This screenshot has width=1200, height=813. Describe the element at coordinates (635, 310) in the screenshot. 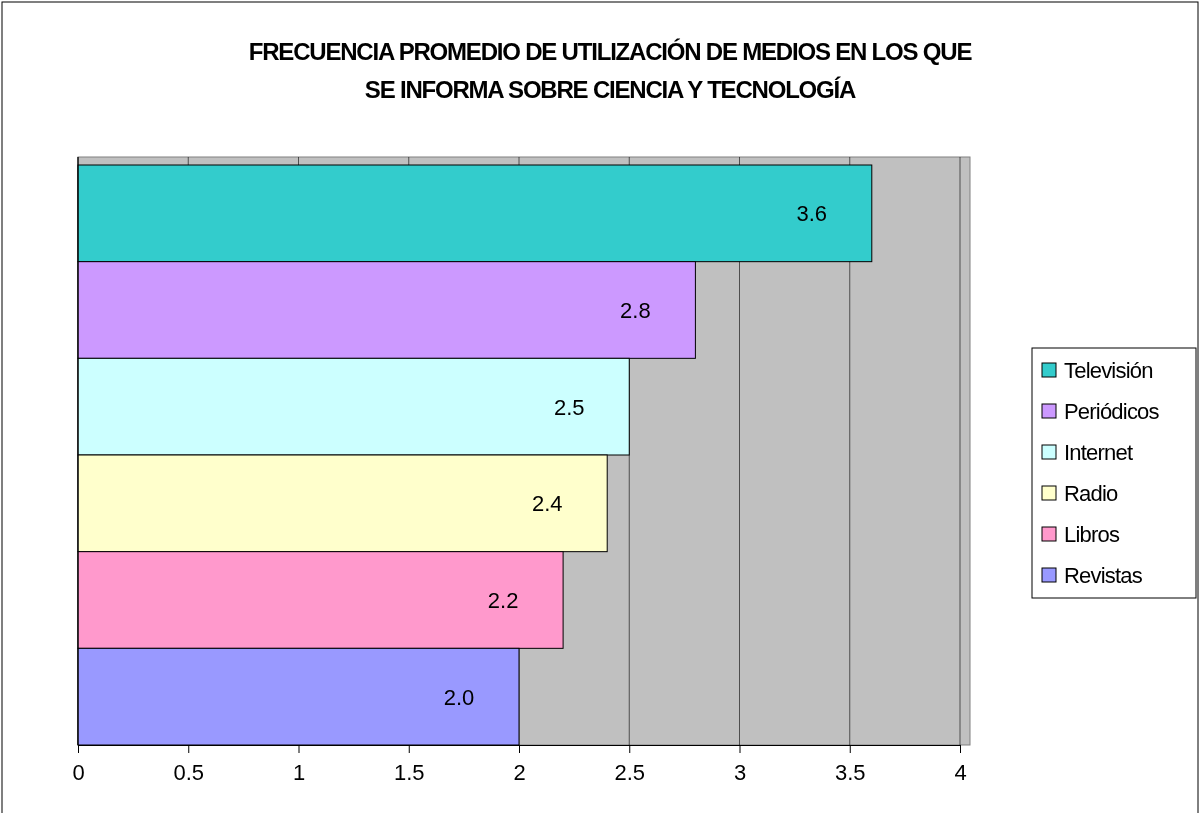

I see `text: 2.8` at that location.